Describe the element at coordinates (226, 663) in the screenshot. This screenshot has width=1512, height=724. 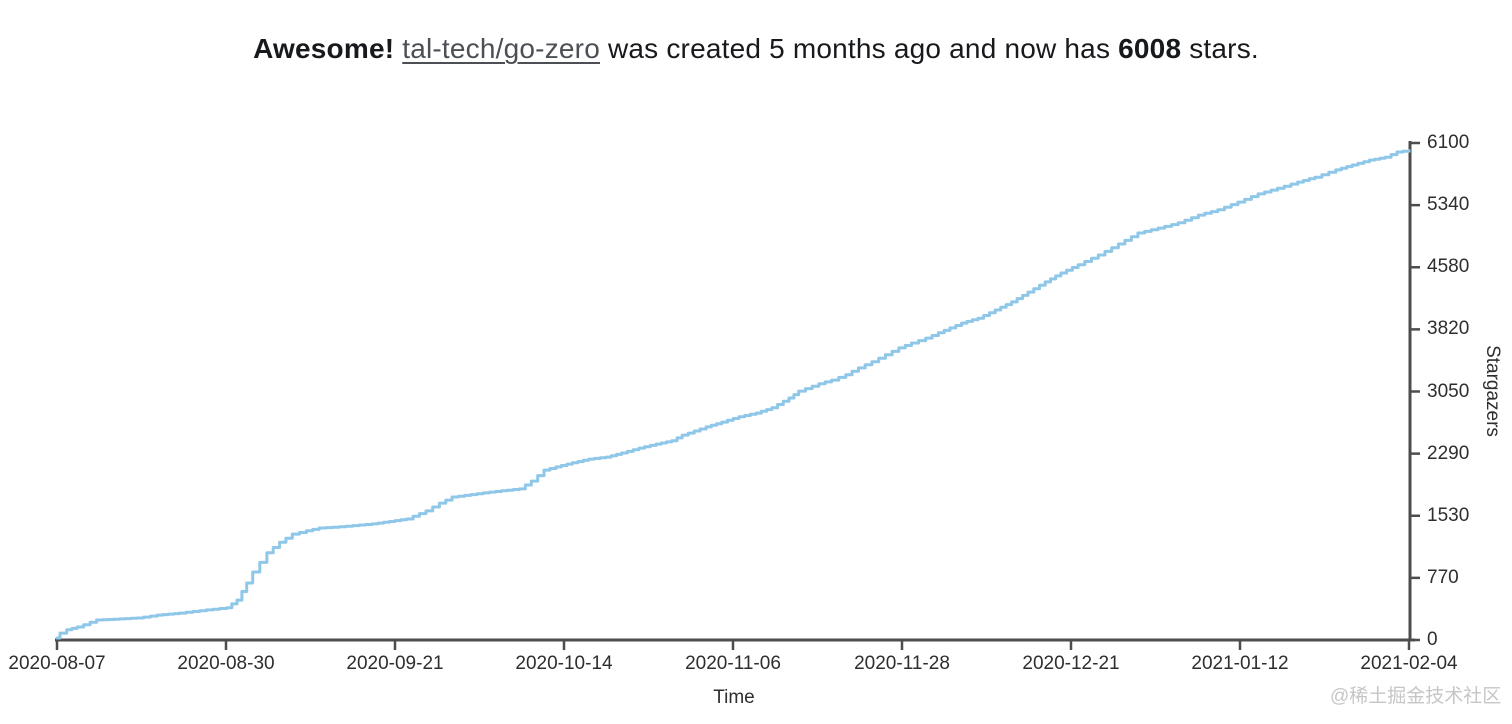
I see `x-tick-label: 2020-08-30` at that location.